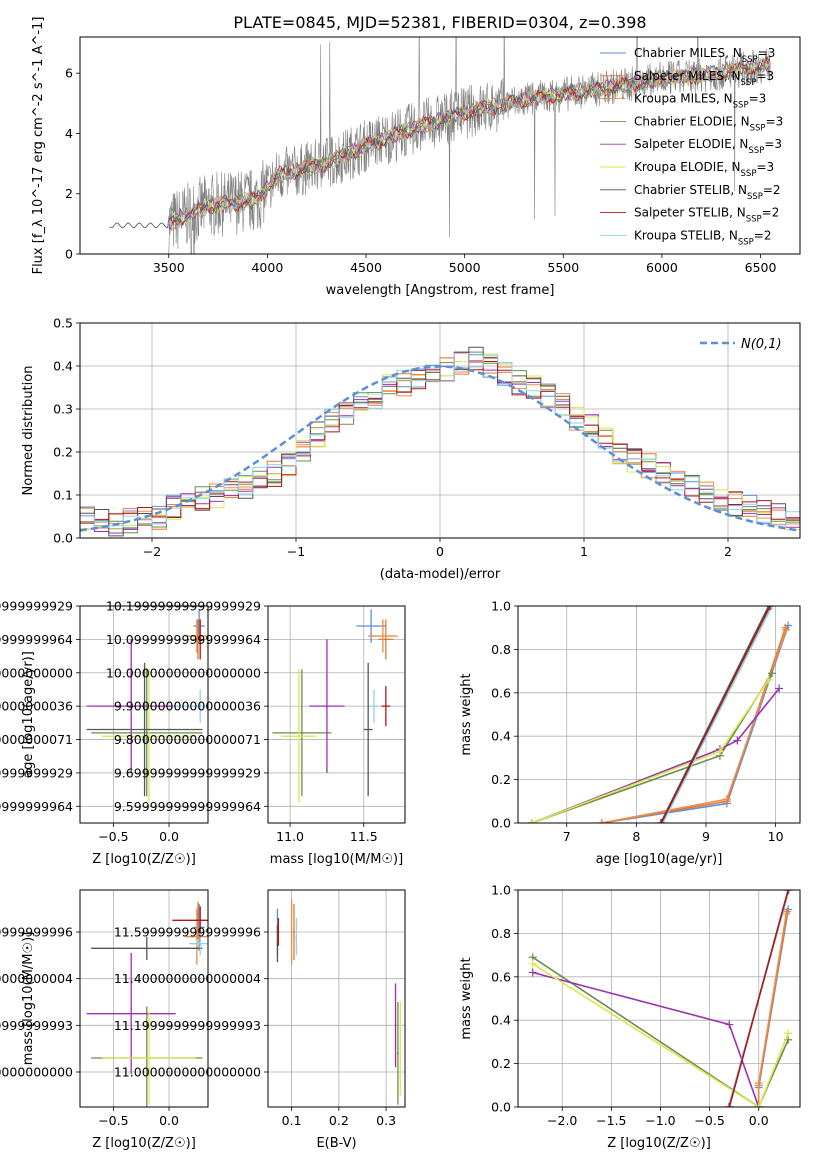  I want to click on x-tick-label: 6000, so click(662, 267).